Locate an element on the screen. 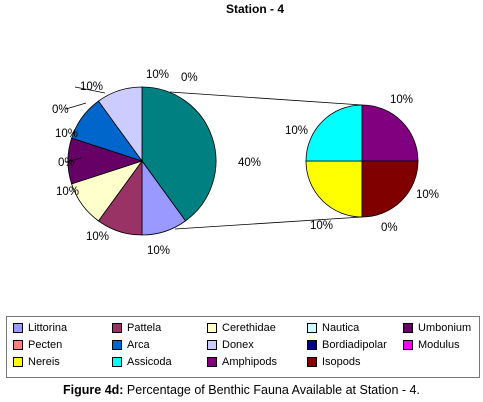  legend-label: Cerethidae is located at coordinates (249, 328).